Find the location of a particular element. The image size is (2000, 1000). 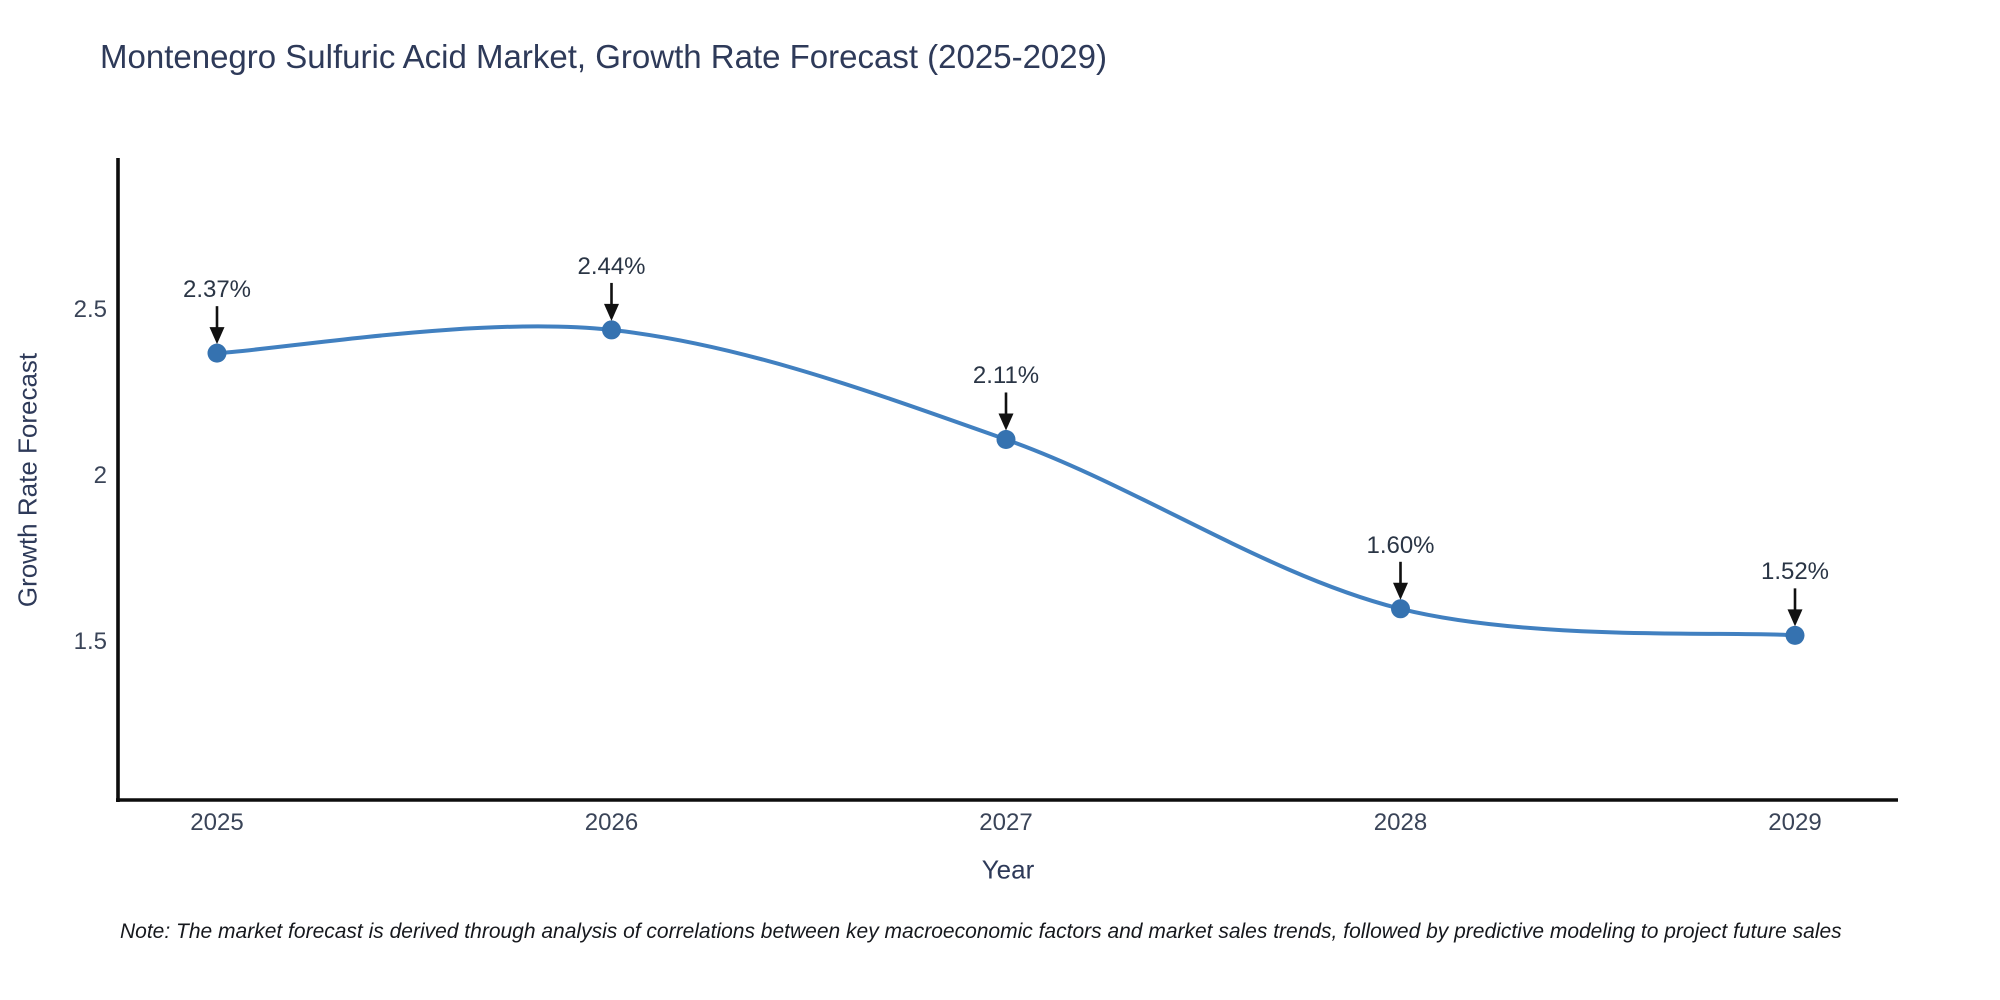

x-tick-label: 2025 is located at coordinates (217, 822).